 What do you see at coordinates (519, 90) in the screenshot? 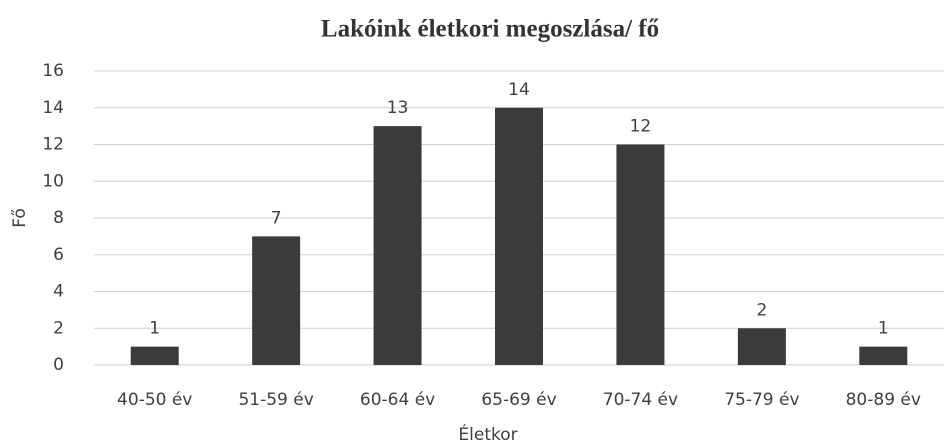
I see `data-label: 14` at bounding box center [519, 90].